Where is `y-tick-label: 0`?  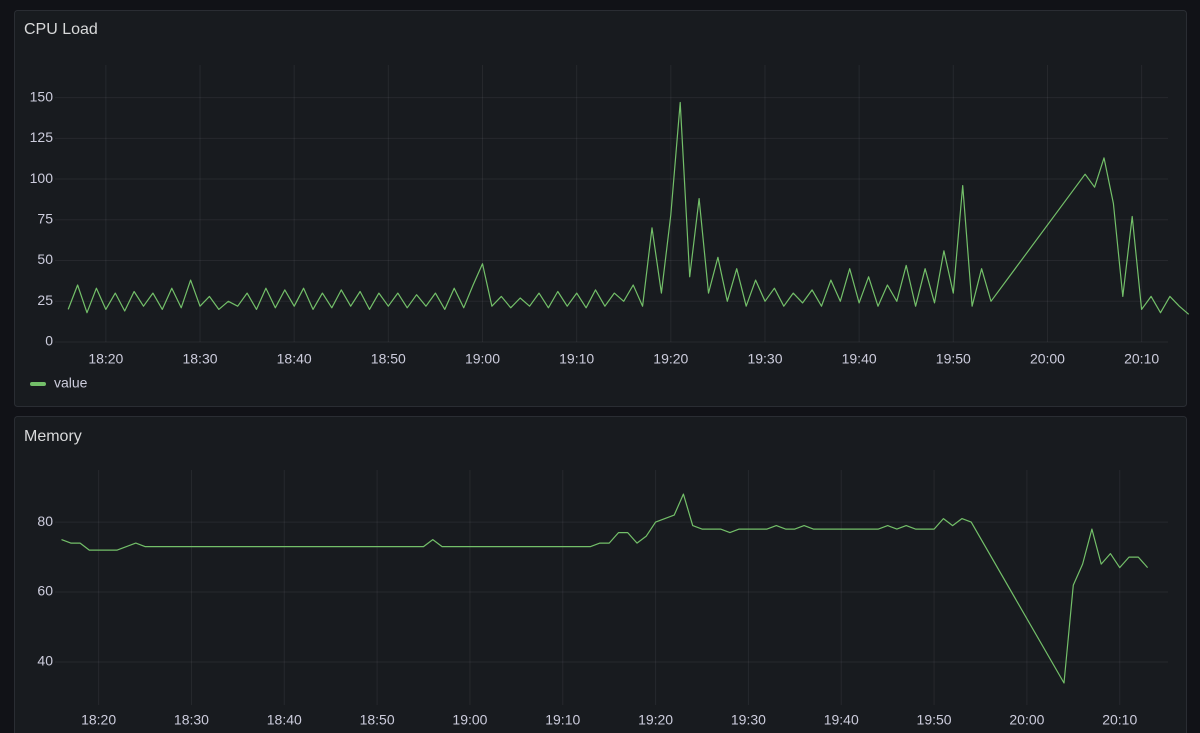
y-tick-label: 0 is located at coordinates (49, 341).